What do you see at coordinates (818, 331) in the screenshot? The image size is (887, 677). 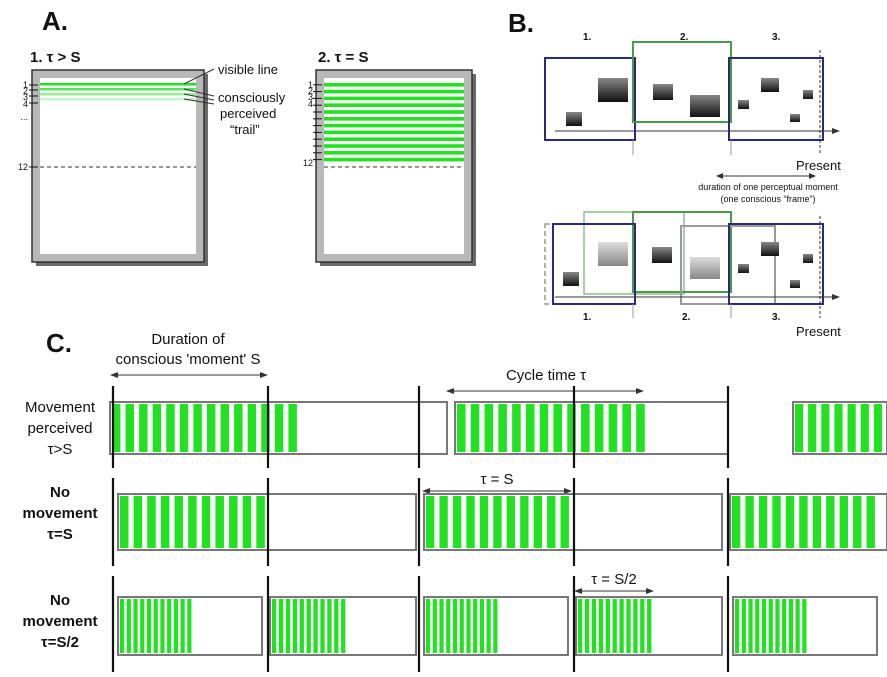 I see `present-label-bottom: Present` at bounding box center [818, 331].